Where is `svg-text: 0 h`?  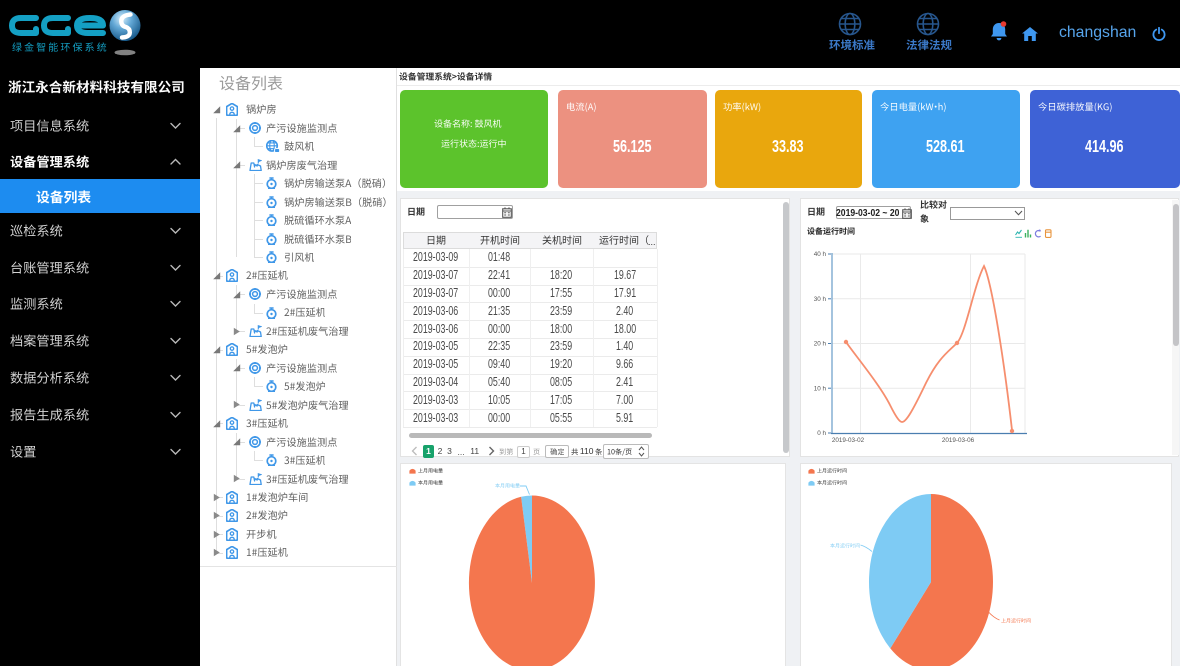 svg-text: 0 h is located at coordinates (821, 433).